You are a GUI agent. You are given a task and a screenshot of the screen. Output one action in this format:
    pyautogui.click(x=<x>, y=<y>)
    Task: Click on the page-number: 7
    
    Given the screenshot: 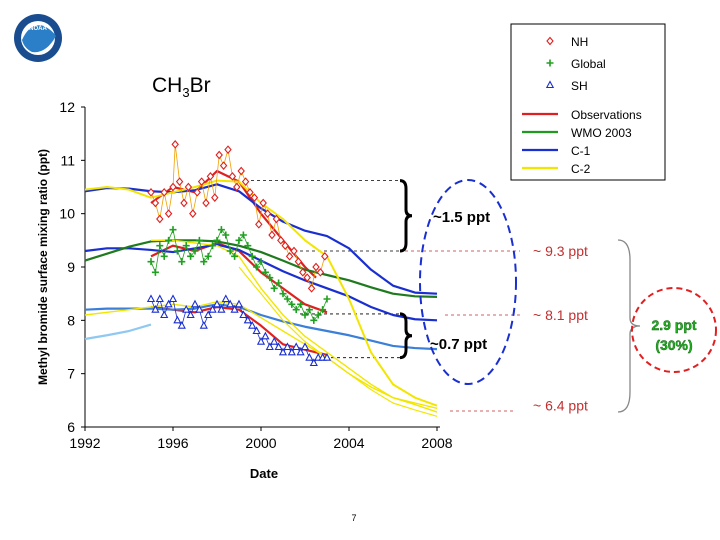 What is the action you would take?
    pyautogui.click(x=353, y=518)
    